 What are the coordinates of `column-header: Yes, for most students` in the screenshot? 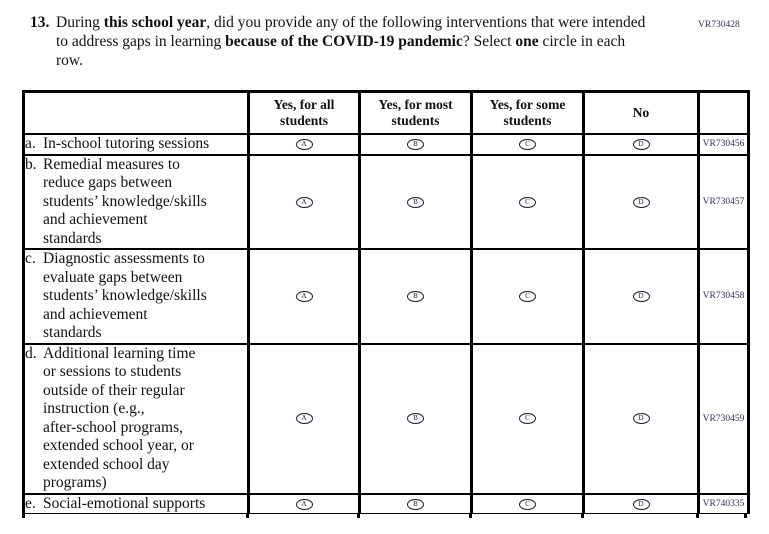 It's located at (415, 112).